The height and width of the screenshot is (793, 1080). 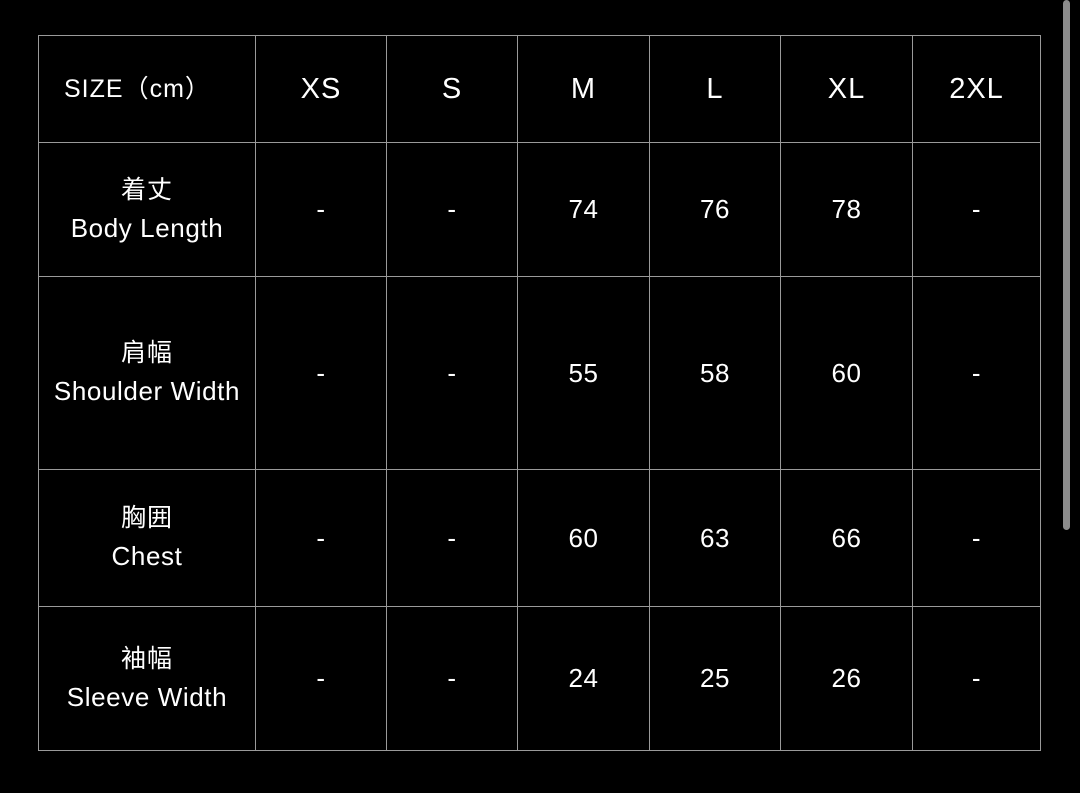 I want to click on header-size-xl: XL, so click(x=846, y=89).